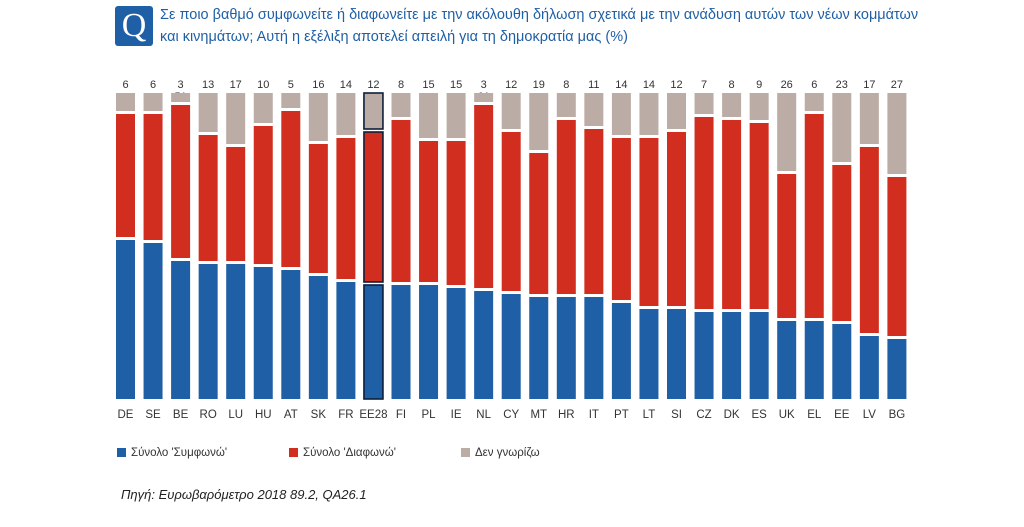 The image size is (1024, 527). What do you see at coordinates (703, 415) in the screenshot?
I see `x-tick-cz: CZ` at bounding box center [703, 415].